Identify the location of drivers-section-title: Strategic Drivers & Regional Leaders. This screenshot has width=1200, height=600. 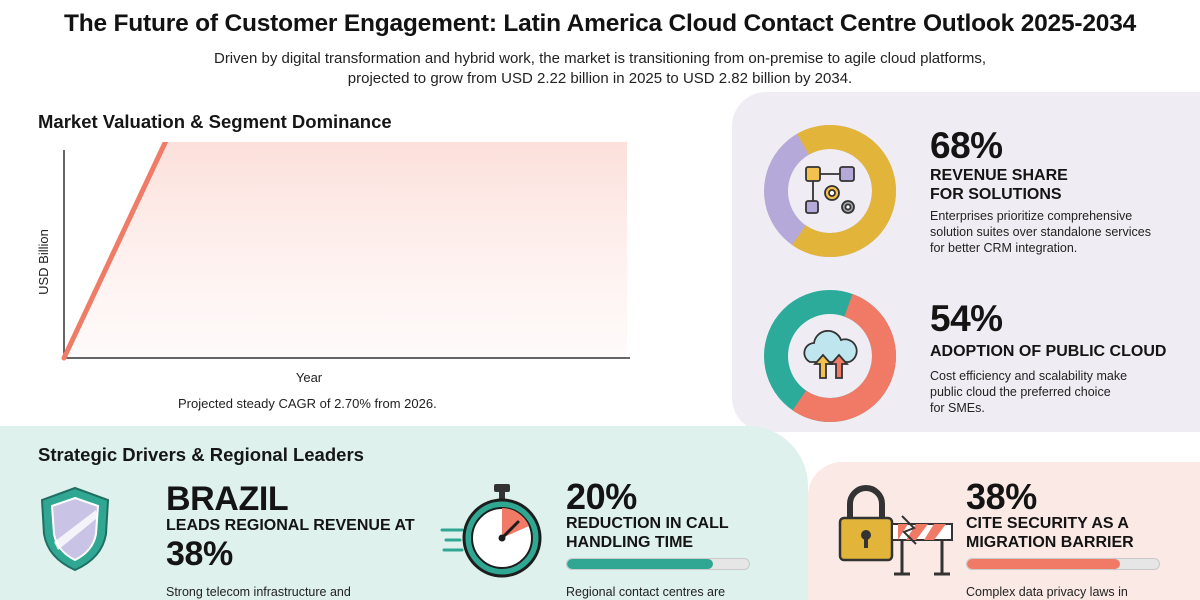
(201, 454).